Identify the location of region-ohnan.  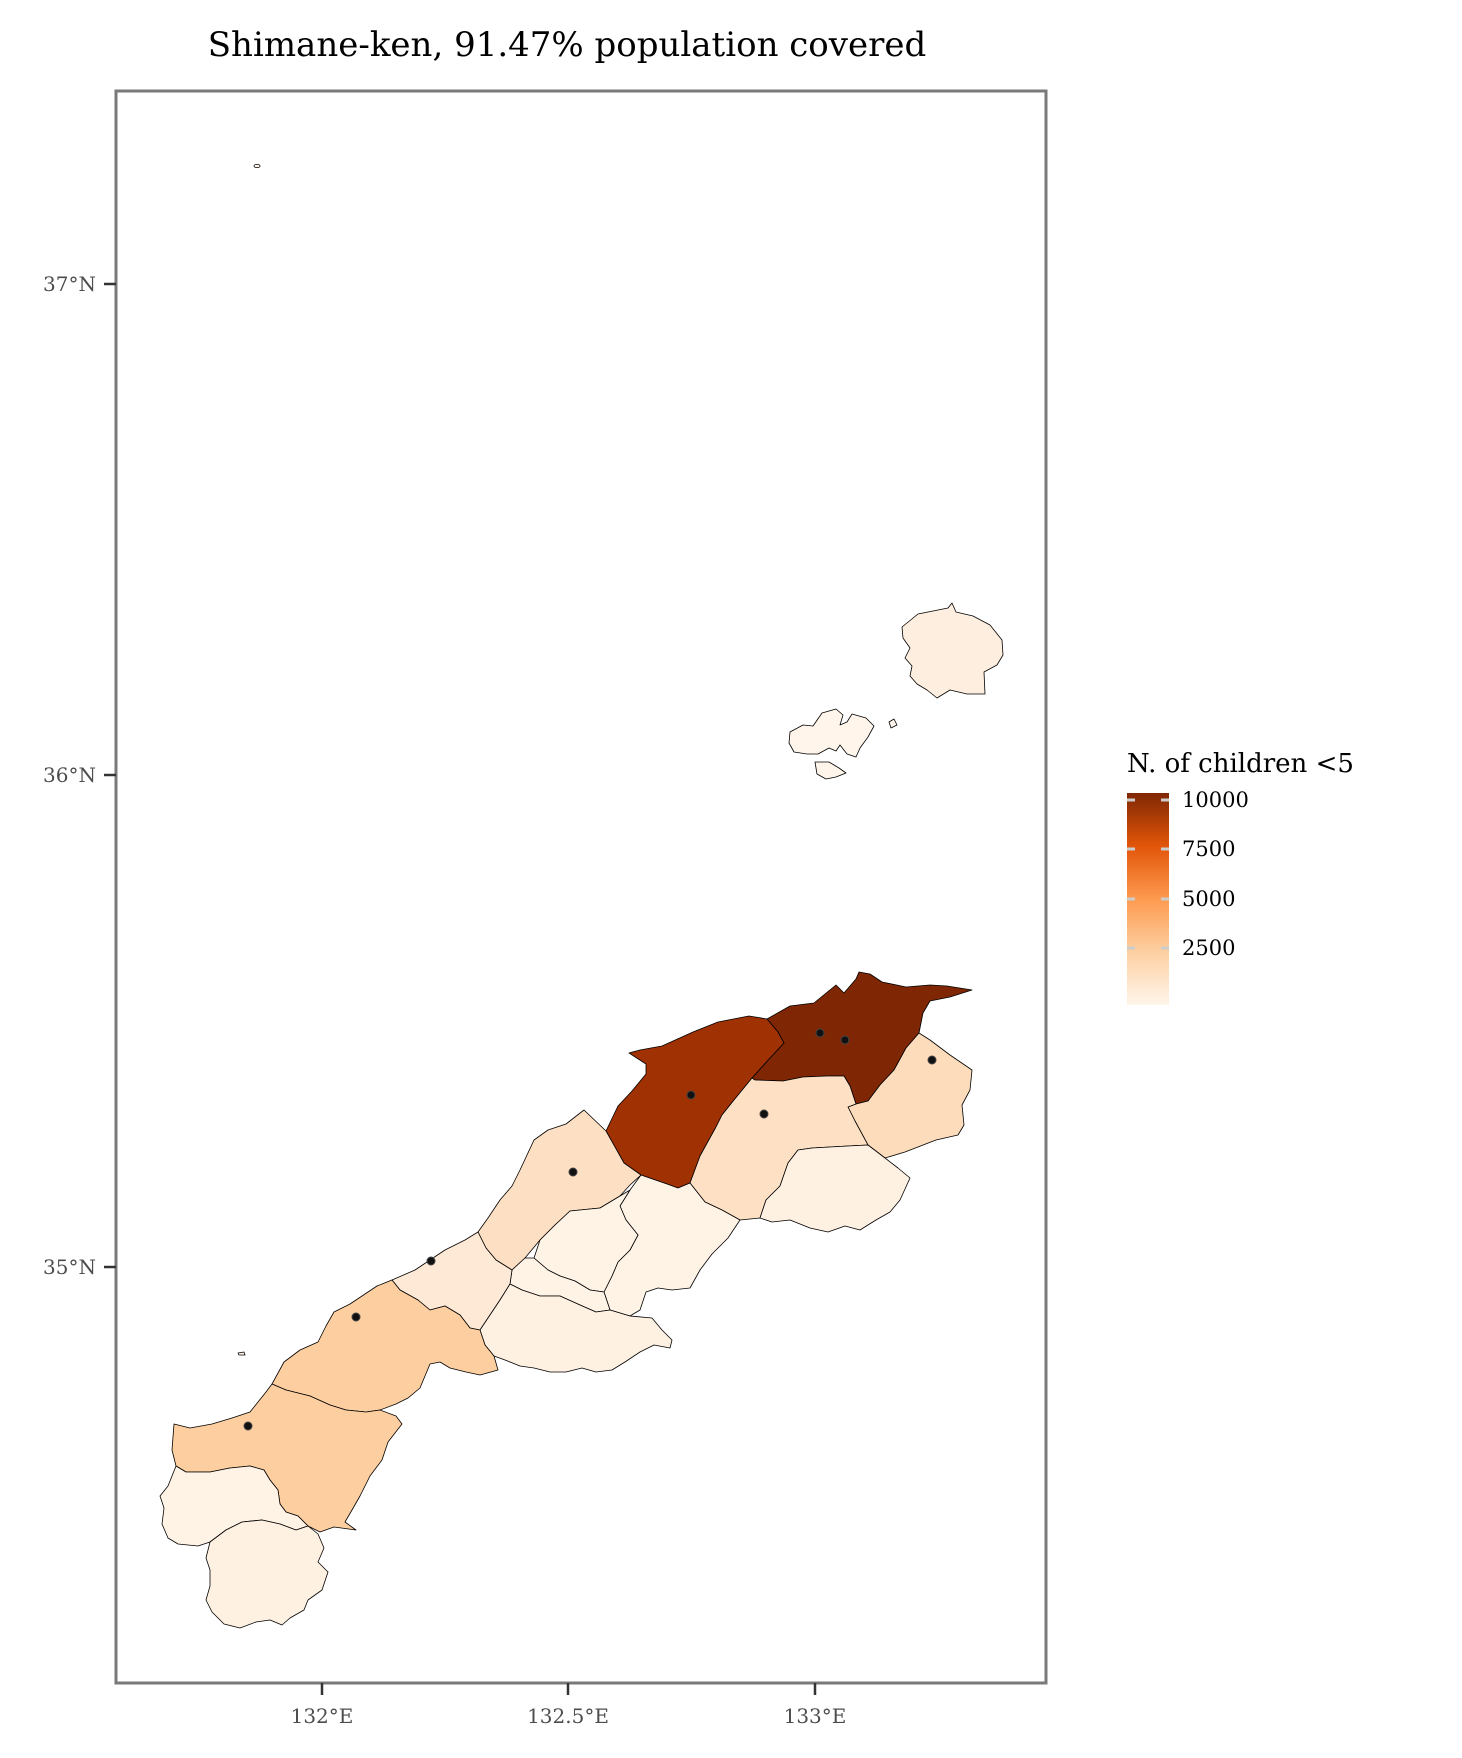
(576, 1328).